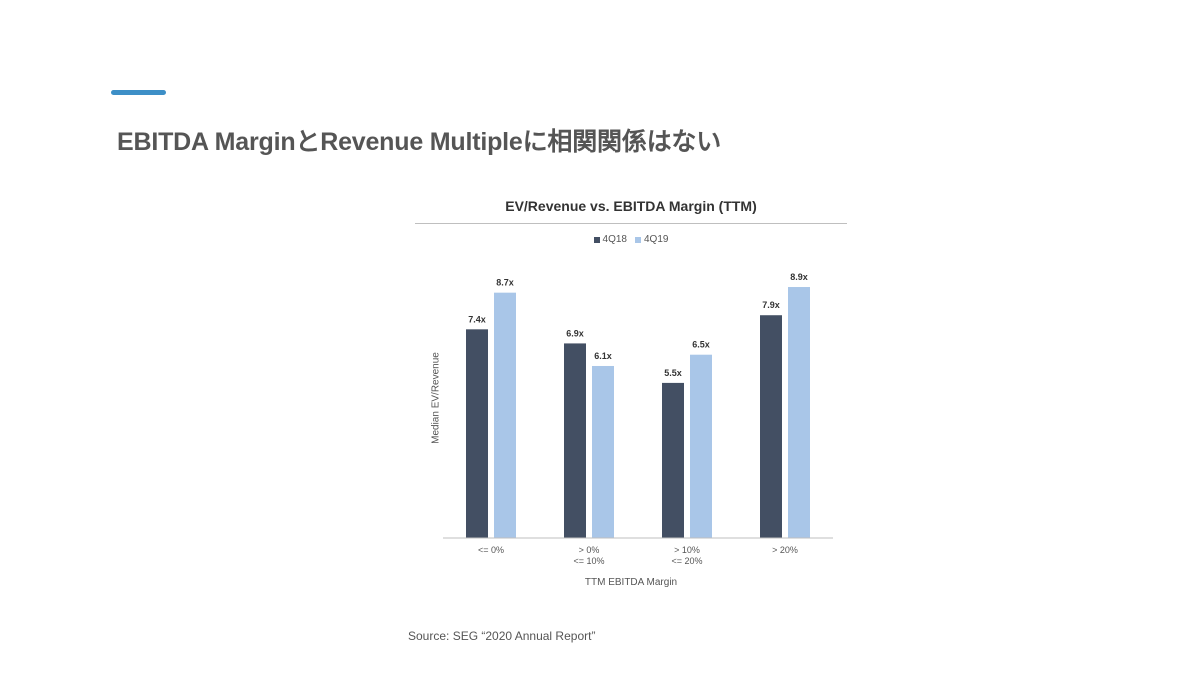 This screenshot has height=675, width=1200. I want to click on legend-item-4q19: 4Q19, so click(651, 239).